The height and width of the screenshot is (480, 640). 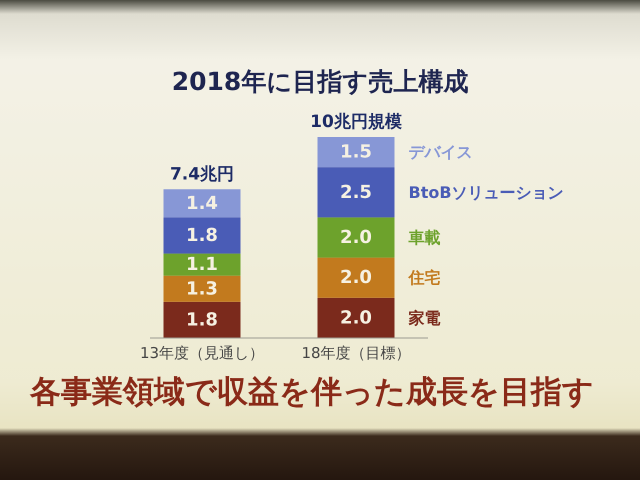 What do you see at coordinates (311, 392) in the screenshot?
I see `text: 各事業領域で収益を伴った成長を目指す` at bounding box center [311, 392].